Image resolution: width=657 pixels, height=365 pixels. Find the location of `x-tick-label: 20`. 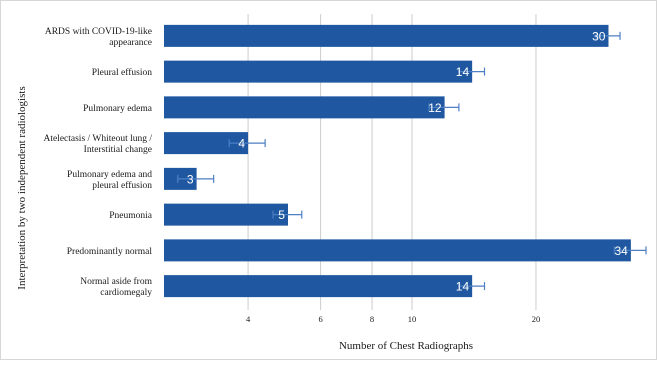

x-tick-label: 20 is located at coordinates (536, 319).